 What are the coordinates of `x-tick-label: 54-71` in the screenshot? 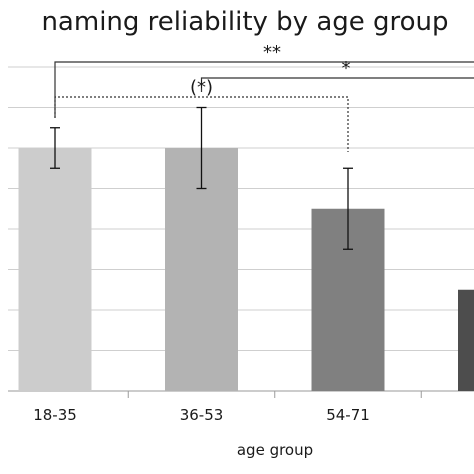 It's located at (348, 415).